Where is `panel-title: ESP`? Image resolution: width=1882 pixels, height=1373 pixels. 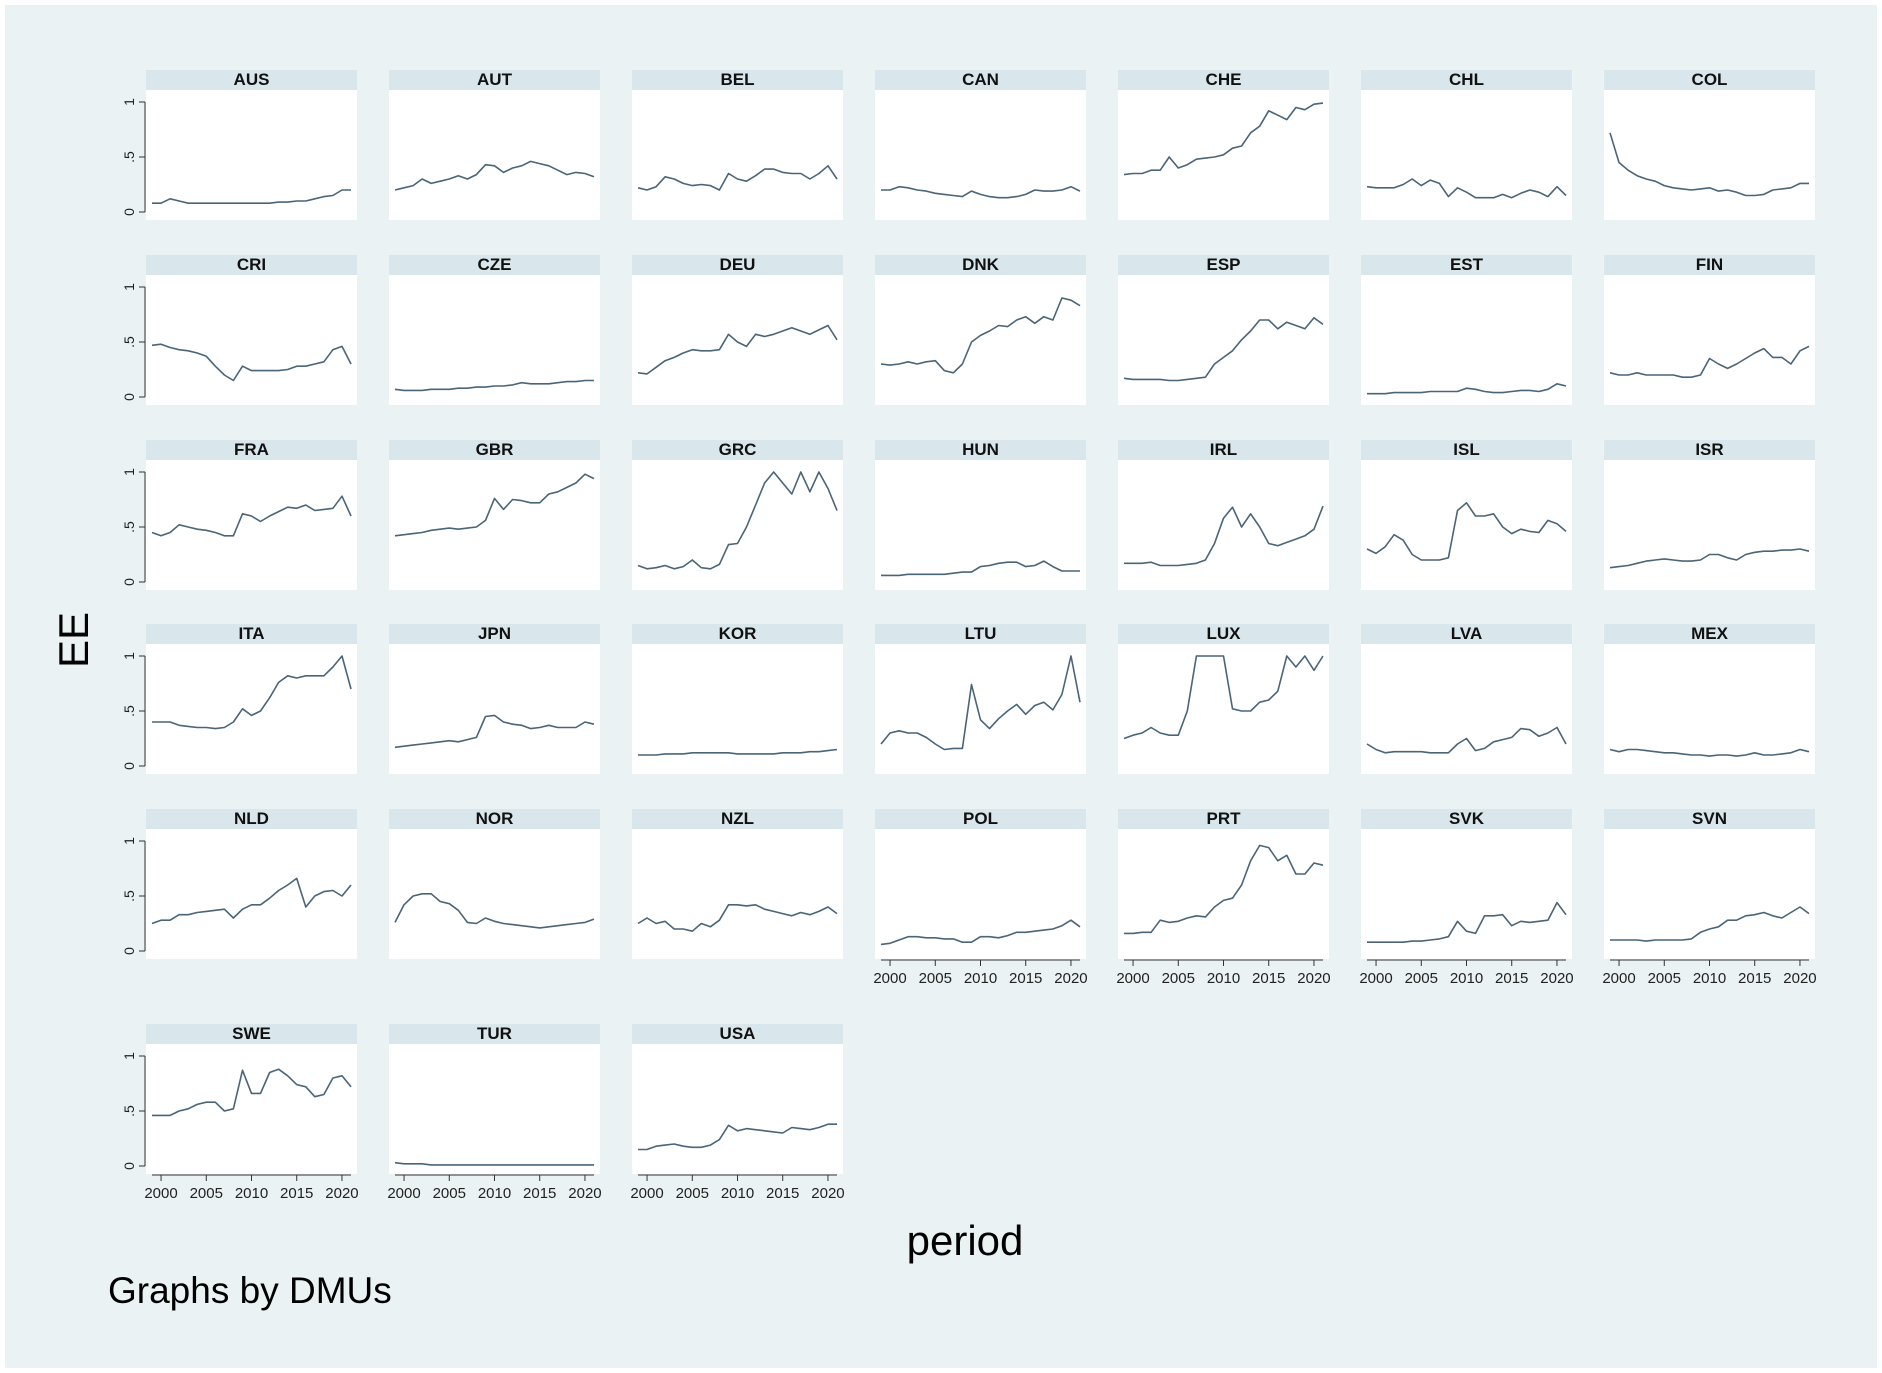
panel-title: ESP is located at coordinates (1223, 264).